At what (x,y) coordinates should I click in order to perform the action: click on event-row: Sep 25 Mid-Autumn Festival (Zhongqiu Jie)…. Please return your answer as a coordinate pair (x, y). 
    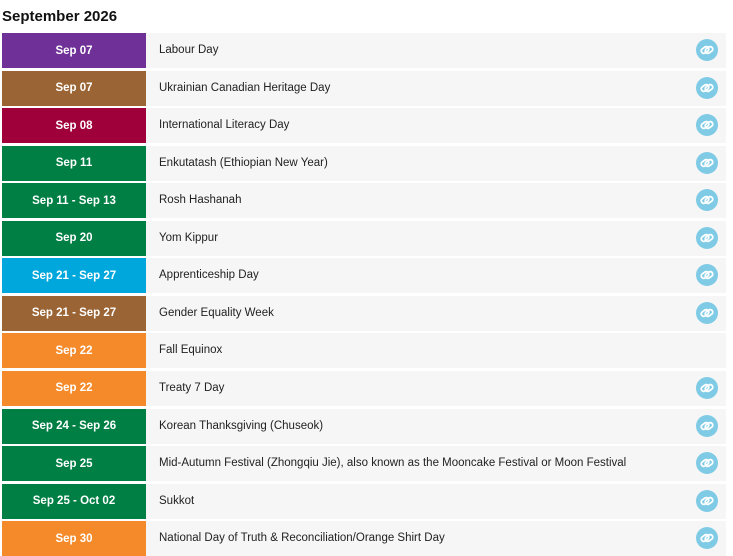
    Looking at the image, I should click on (364, 464).